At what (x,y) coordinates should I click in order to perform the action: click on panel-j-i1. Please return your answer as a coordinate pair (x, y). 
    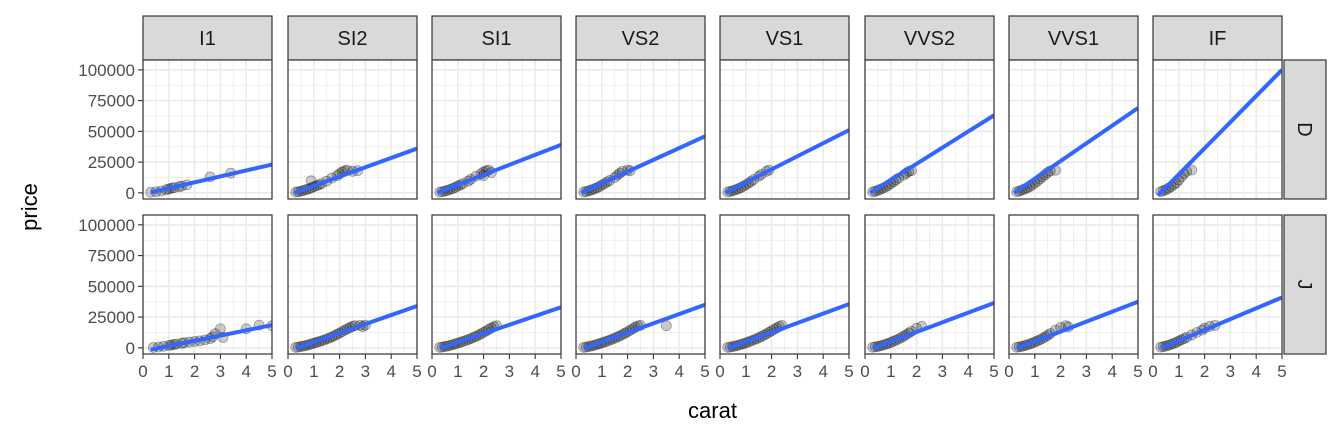
    Looking at the image, I should click on (207, 284).